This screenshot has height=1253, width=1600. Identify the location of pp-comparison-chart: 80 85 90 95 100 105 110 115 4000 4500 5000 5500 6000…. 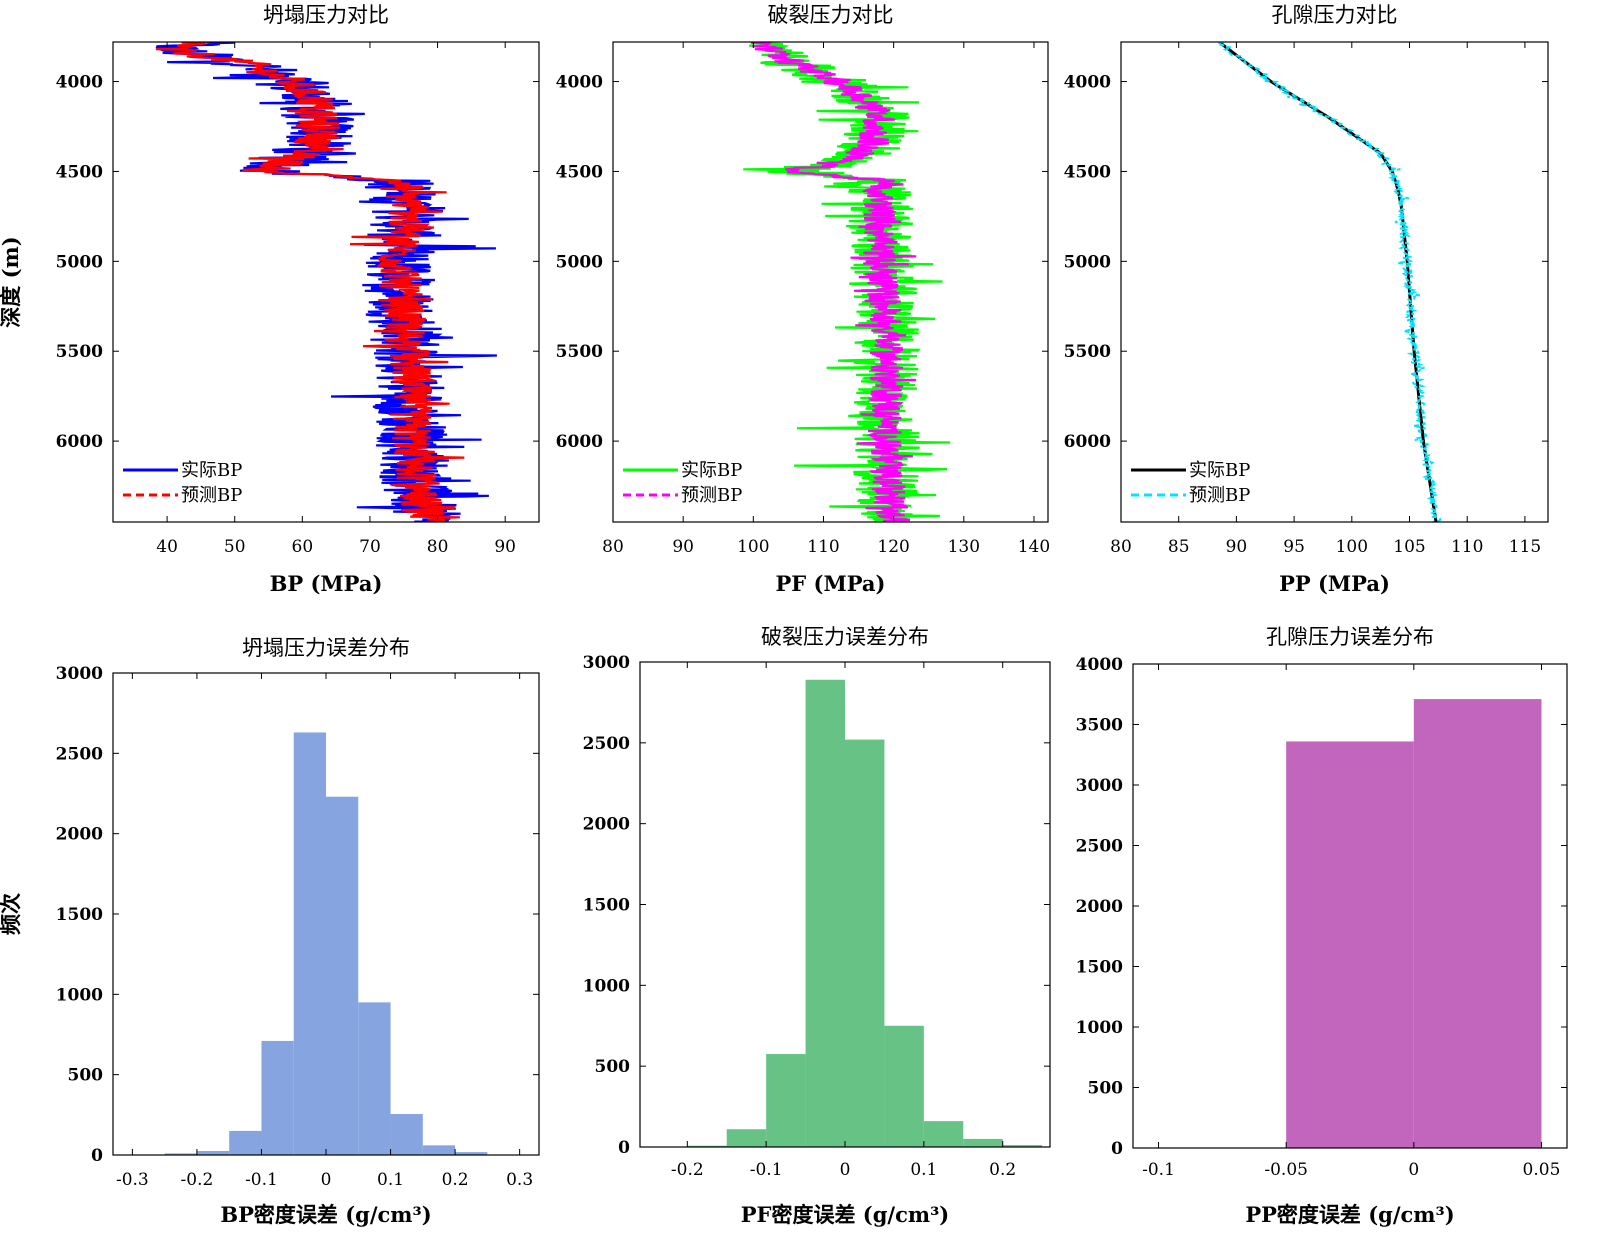
(1306, 299).